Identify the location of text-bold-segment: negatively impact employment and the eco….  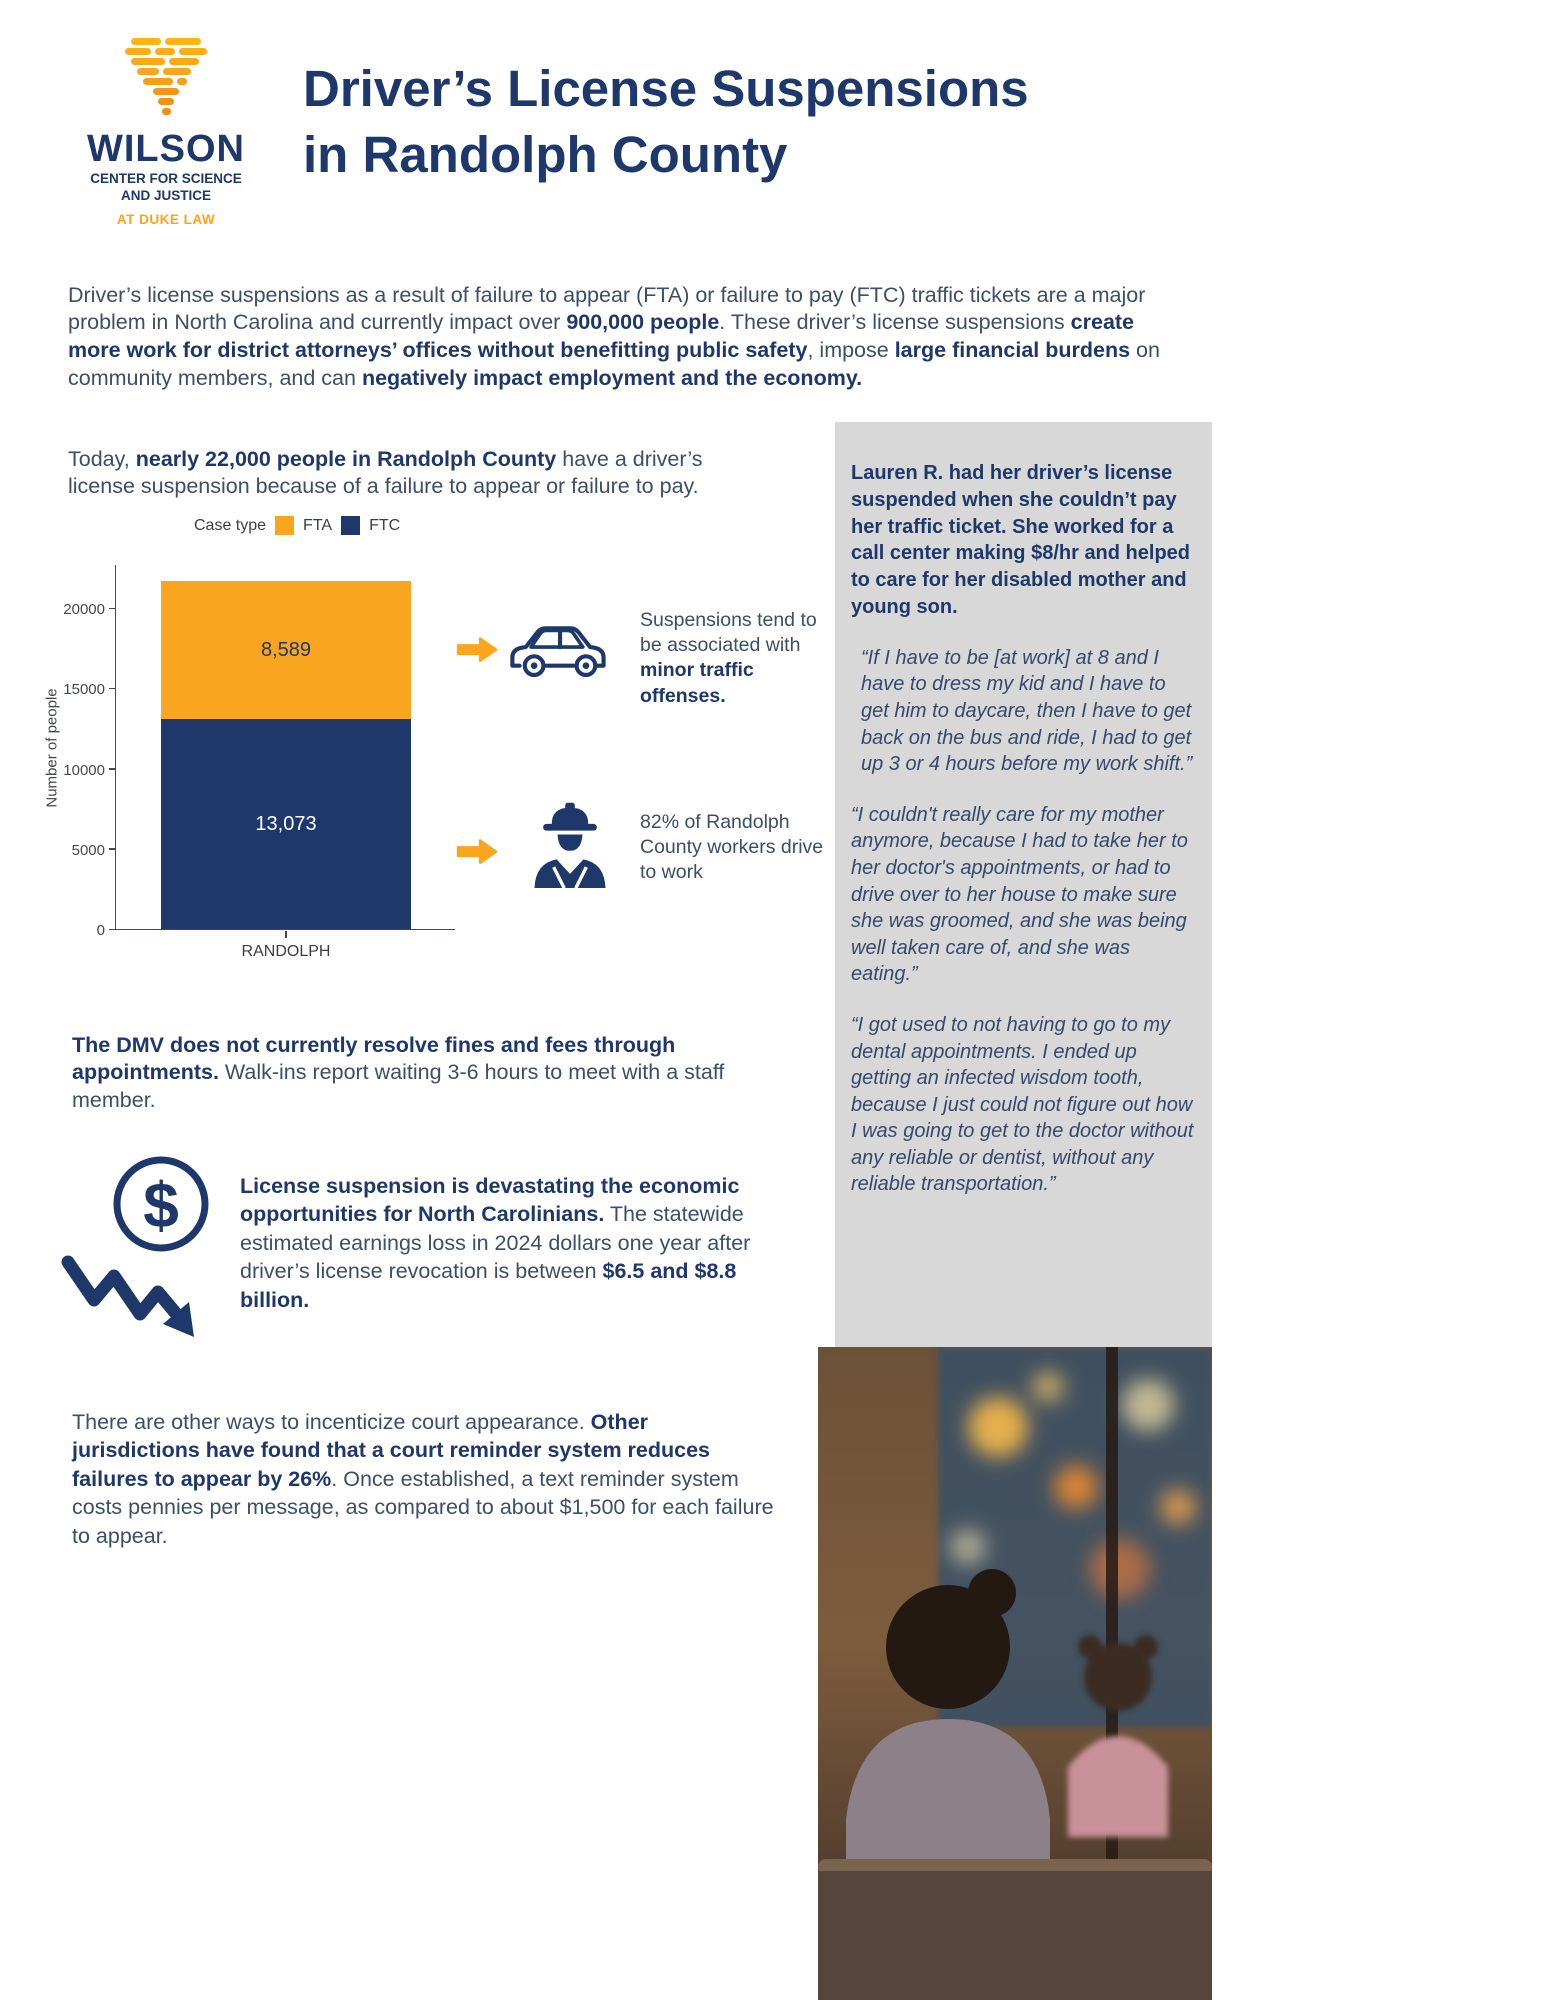
(612, 378).